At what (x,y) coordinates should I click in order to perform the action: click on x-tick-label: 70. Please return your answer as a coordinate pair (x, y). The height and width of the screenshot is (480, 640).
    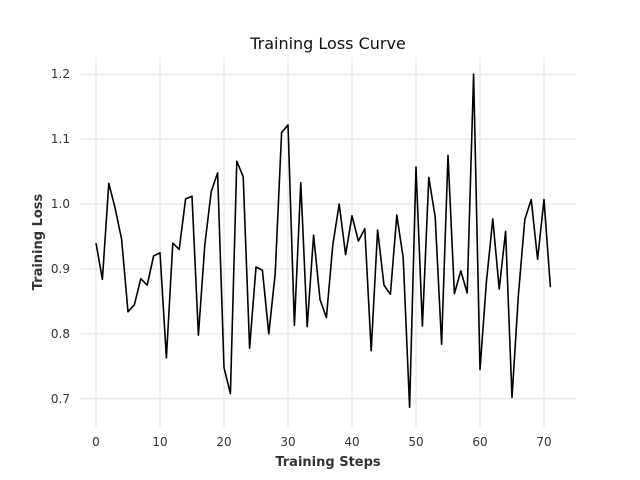
    Looking at the image, I should click on (543, 442).